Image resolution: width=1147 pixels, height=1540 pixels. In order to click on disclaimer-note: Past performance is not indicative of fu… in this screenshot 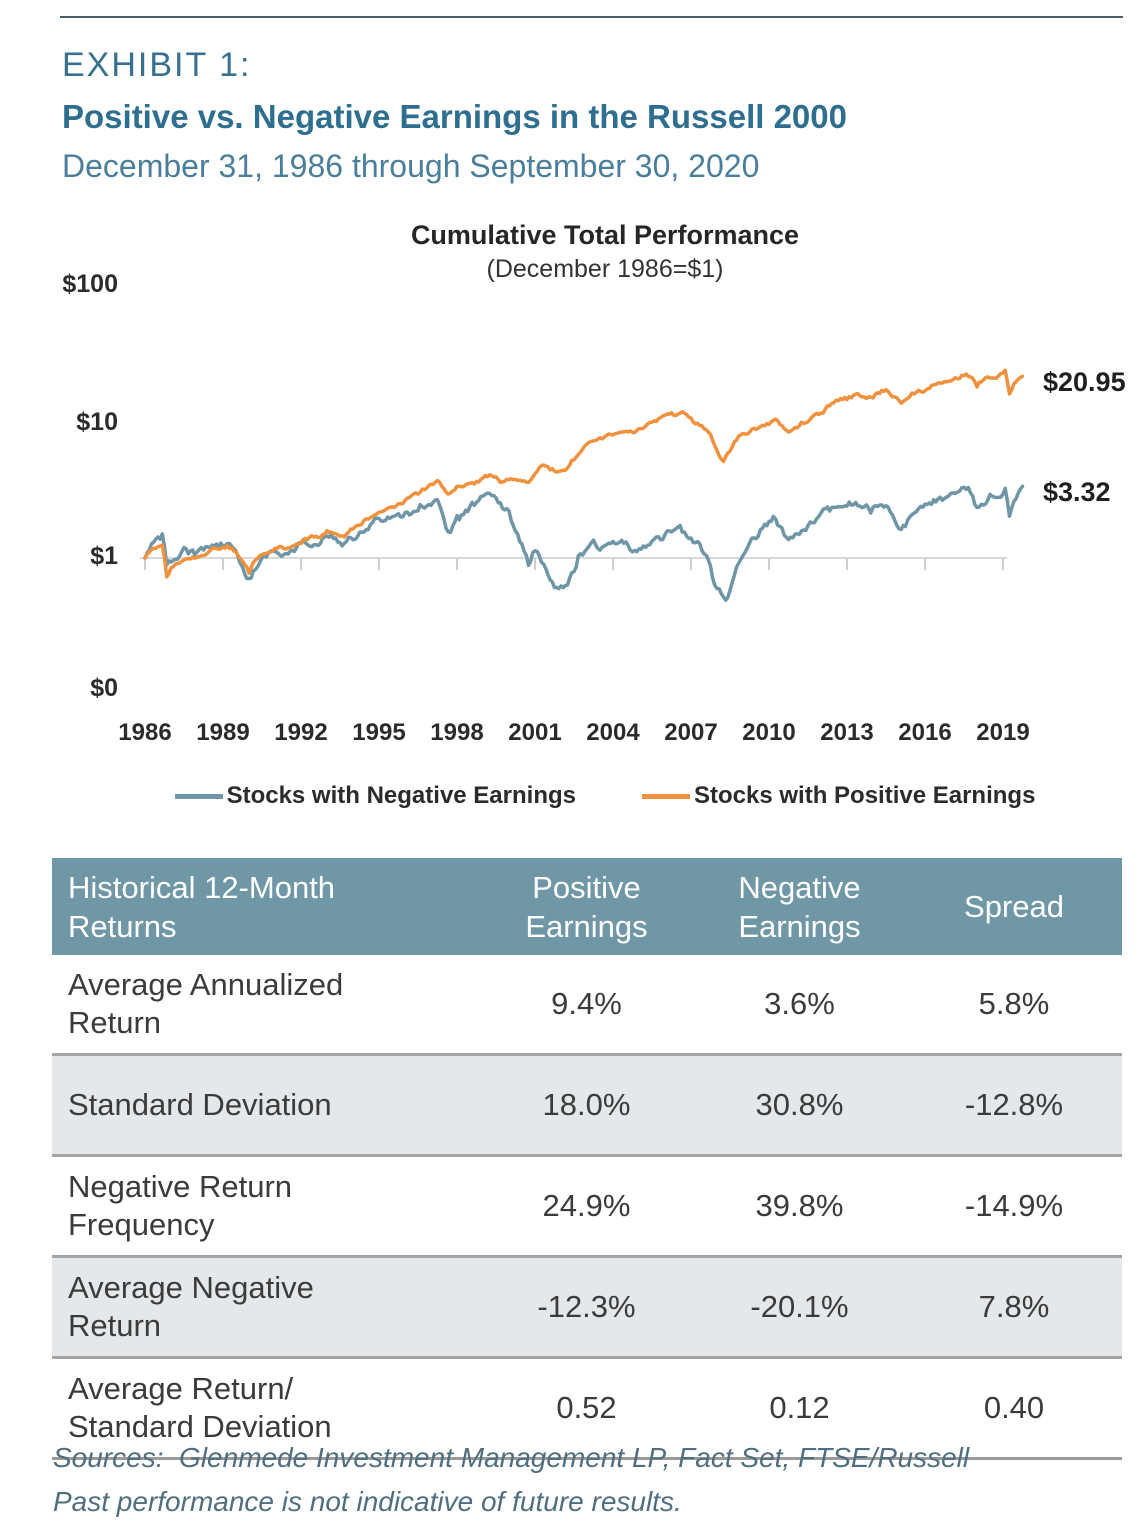, I will do `click(367, 1501)`.